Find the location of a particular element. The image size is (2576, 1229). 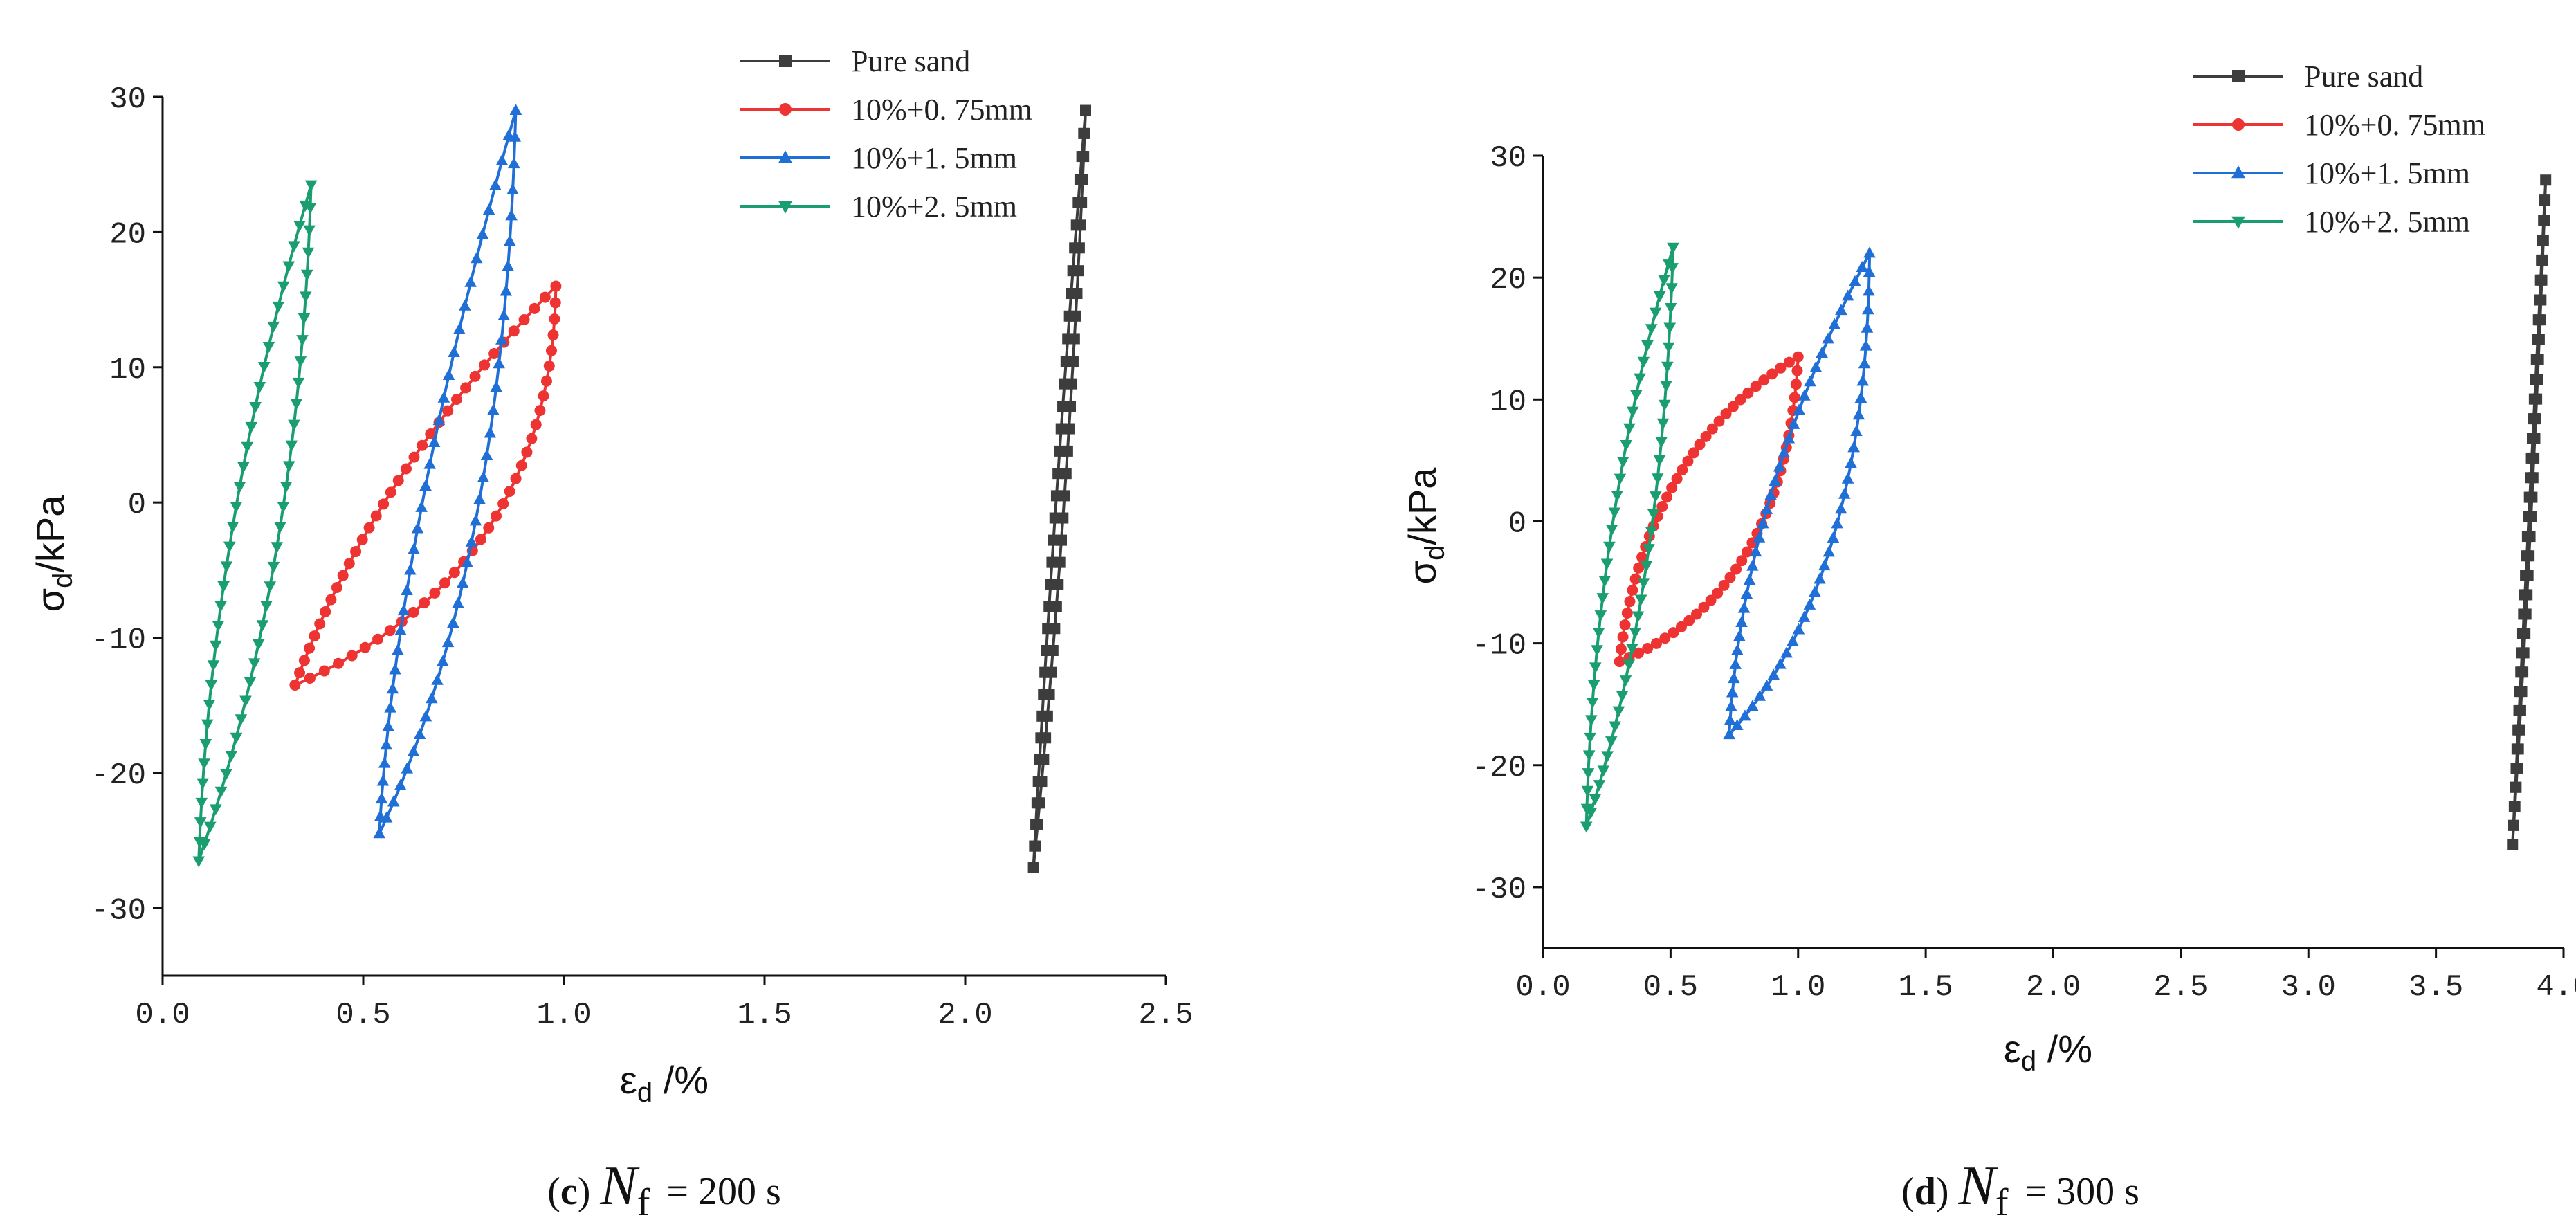

y-tick-label: 30 is located at coordinates (1508, 158).